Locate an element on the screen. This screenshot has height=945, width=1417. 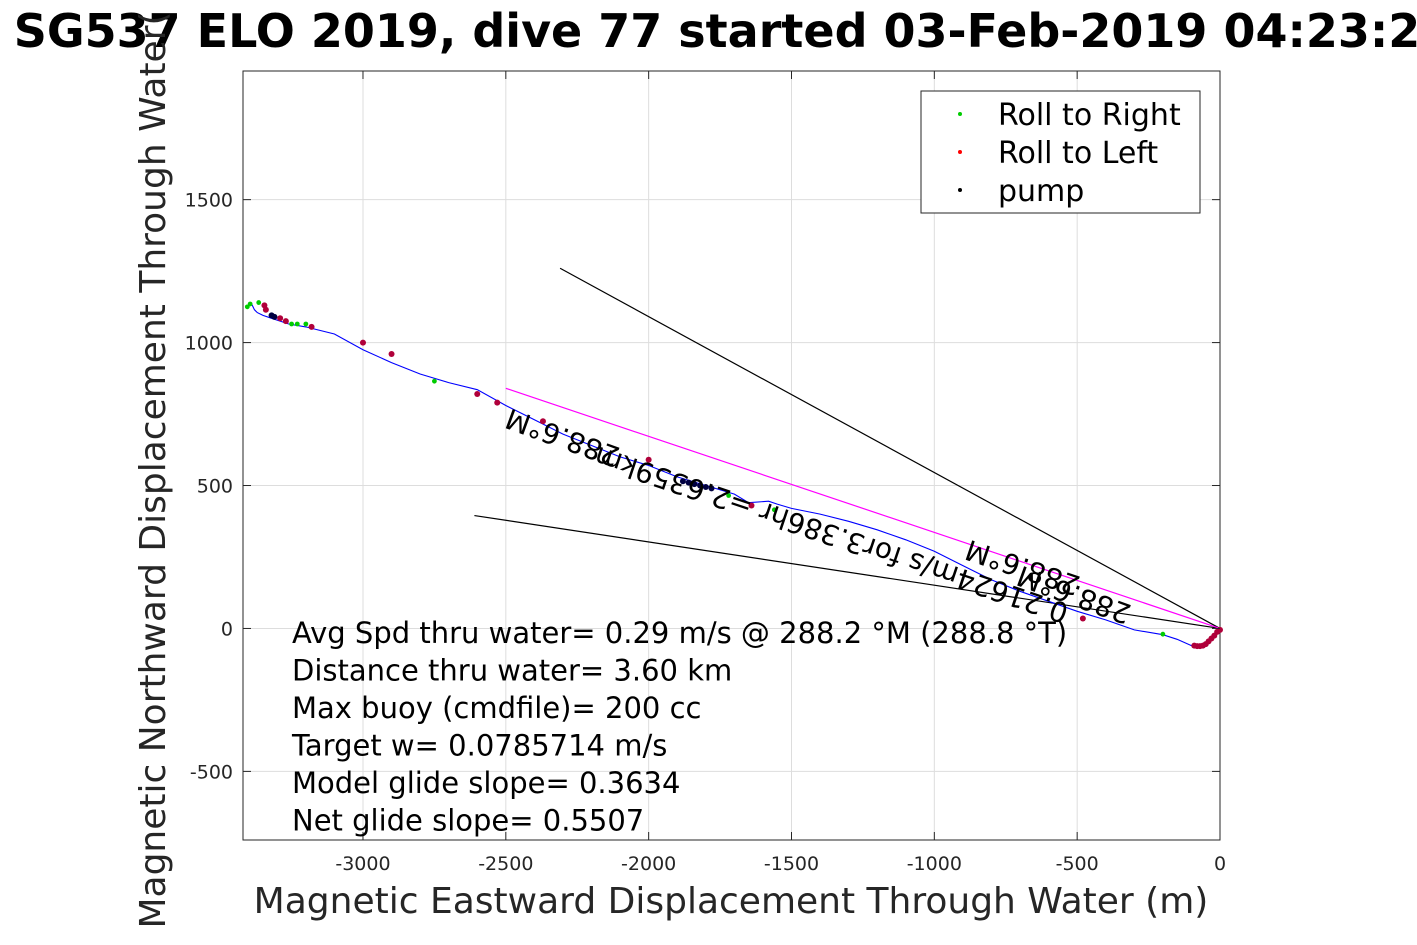
legend-pump-label: pump is located at coordinates (1041, 191).